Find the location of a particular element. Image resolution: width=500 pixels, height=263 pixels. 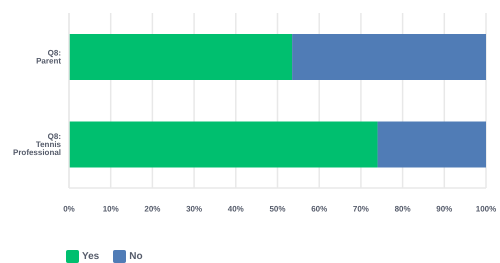

x-tick-label: 60% is located at coordinates (319, 209).